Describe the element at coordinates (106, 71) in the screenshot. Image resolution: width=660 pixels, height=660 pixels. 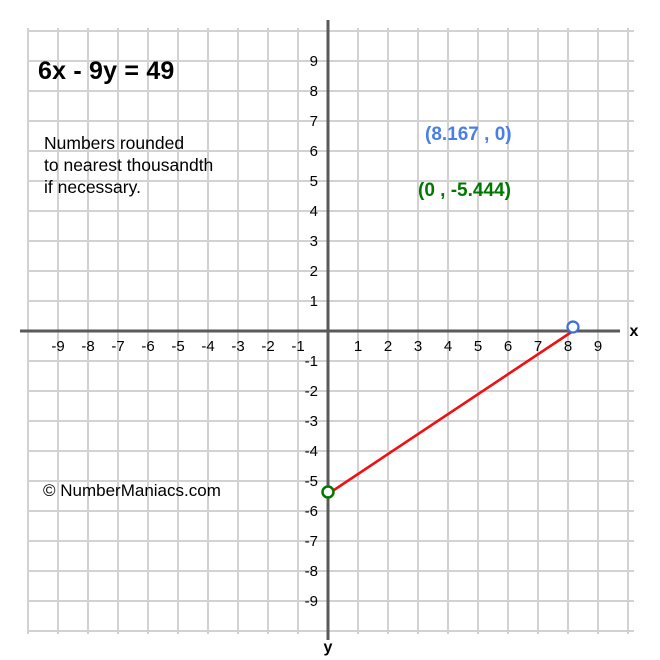
I see `page-title: 6x - 9y = 49` at that location.